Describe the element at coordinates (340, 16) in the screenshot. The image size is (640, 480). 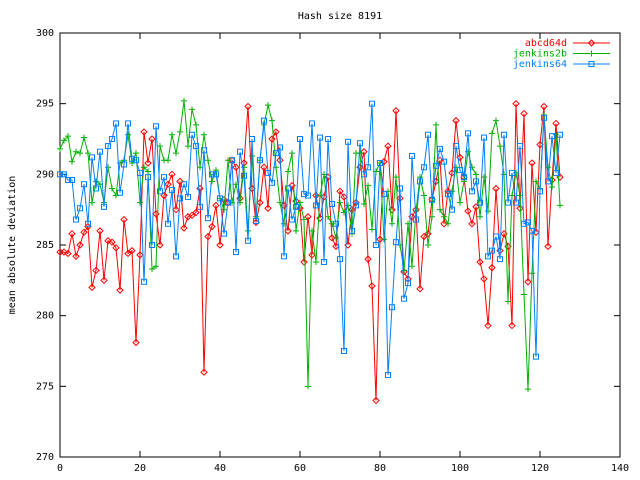
I see `chart-title: Hash size 8191` at that location.